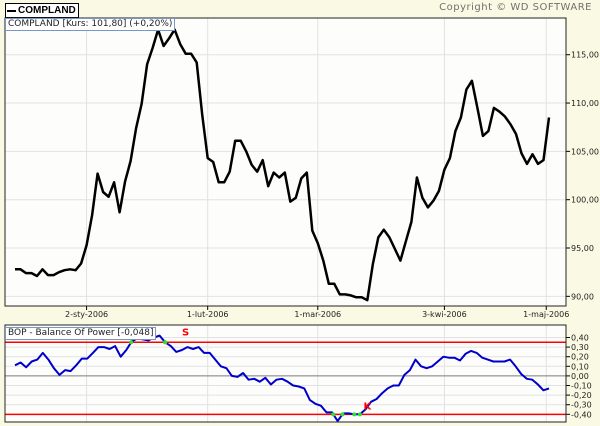 The image size is (600, 426). What do you see at coordinates (580, 347) in the screenshot?
I see `y-tick-label: 0,30` at bounding box center [580, 347].